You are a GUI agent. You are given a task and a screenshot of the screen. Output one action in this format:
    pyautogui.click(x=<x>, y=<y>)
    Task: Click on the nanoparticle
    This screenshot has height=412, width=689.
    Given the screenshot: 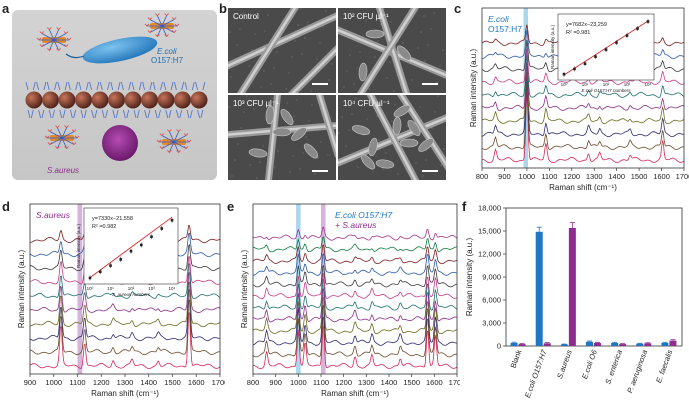 What is the action you would take?
    pyautogui.click(x=149, y=100)
    